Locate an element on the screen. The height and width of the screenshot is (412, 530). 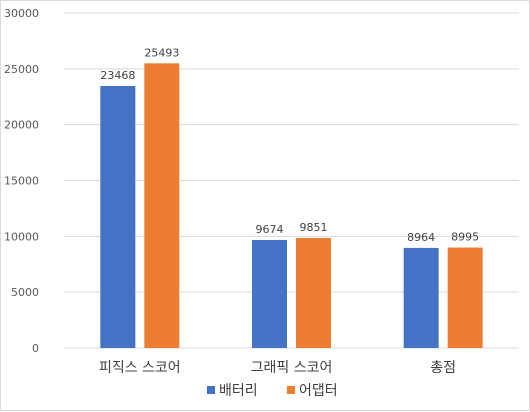
x-tick-label: 그래픽 스코어 is located at coordinates (292, 368).